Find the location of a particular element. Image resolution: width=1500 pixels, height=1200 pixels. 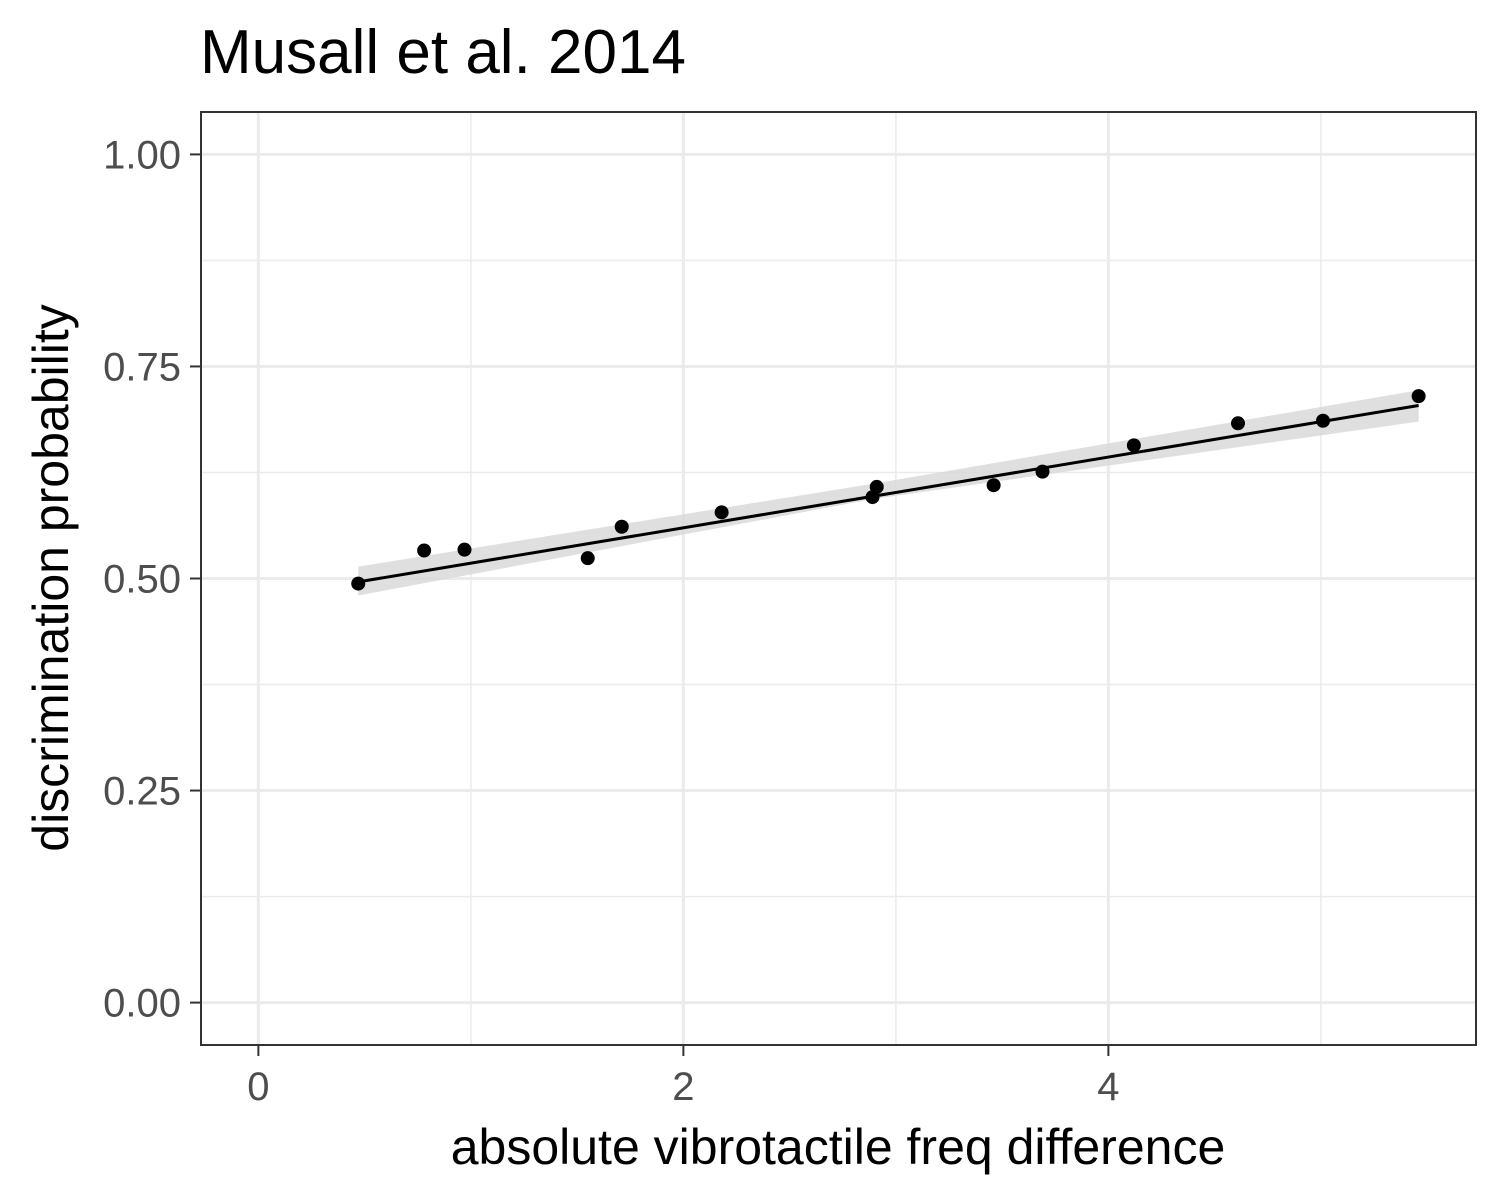

y-tick-label-3: 0.75 is located at coordinates (142, 367).